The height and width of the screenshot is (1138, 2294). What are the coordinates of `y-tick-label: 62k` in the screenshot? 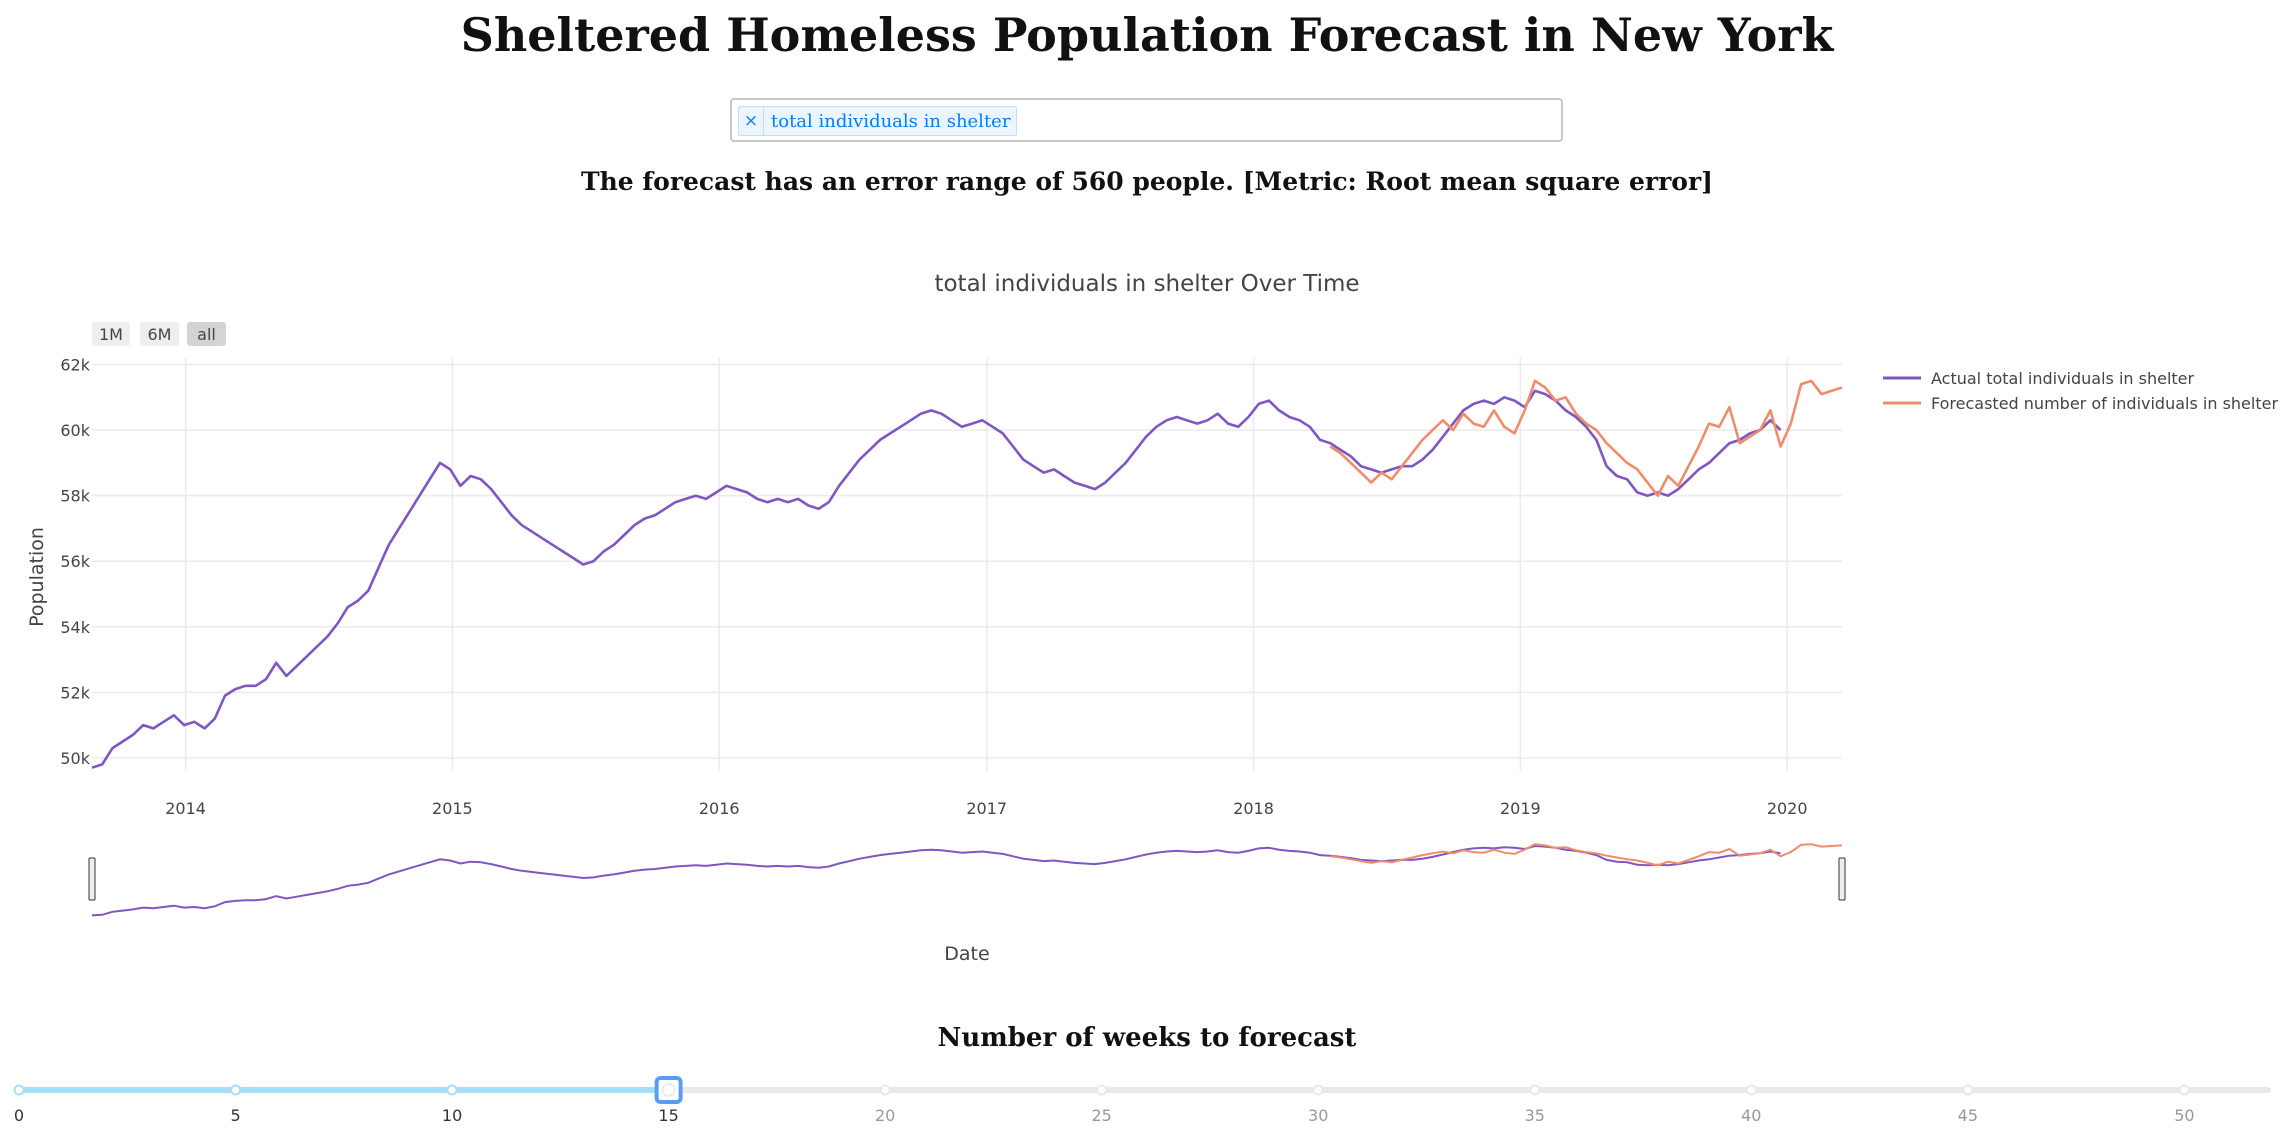 It's located at (75, 365).